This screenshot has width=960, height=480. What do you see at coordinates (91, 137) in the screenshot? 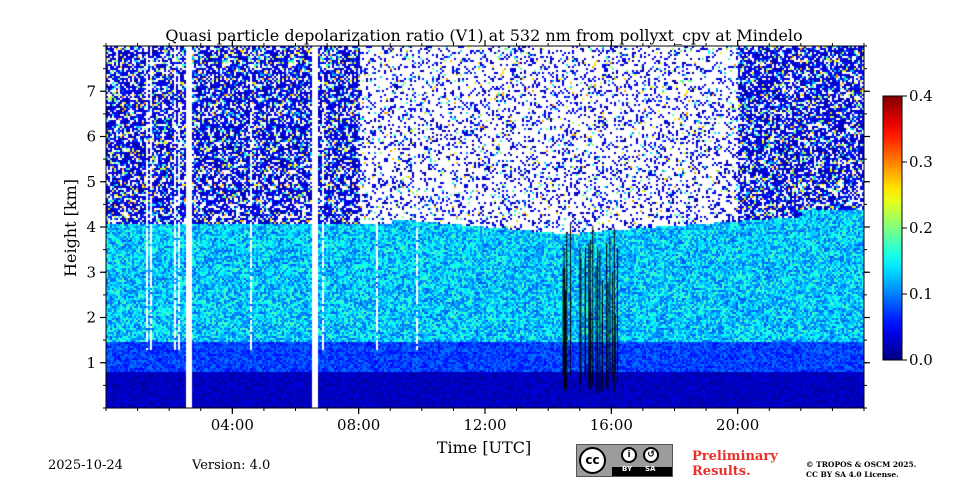
I see `y-tick-label: 6` at bounding box center [91, 137].